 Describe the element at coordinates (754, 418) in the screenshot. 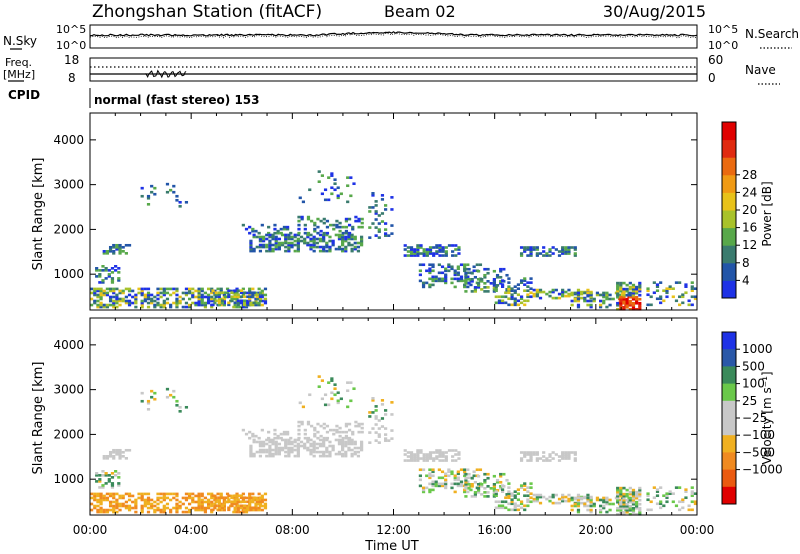

I see `colorbar-tick-label: −25` at that location.